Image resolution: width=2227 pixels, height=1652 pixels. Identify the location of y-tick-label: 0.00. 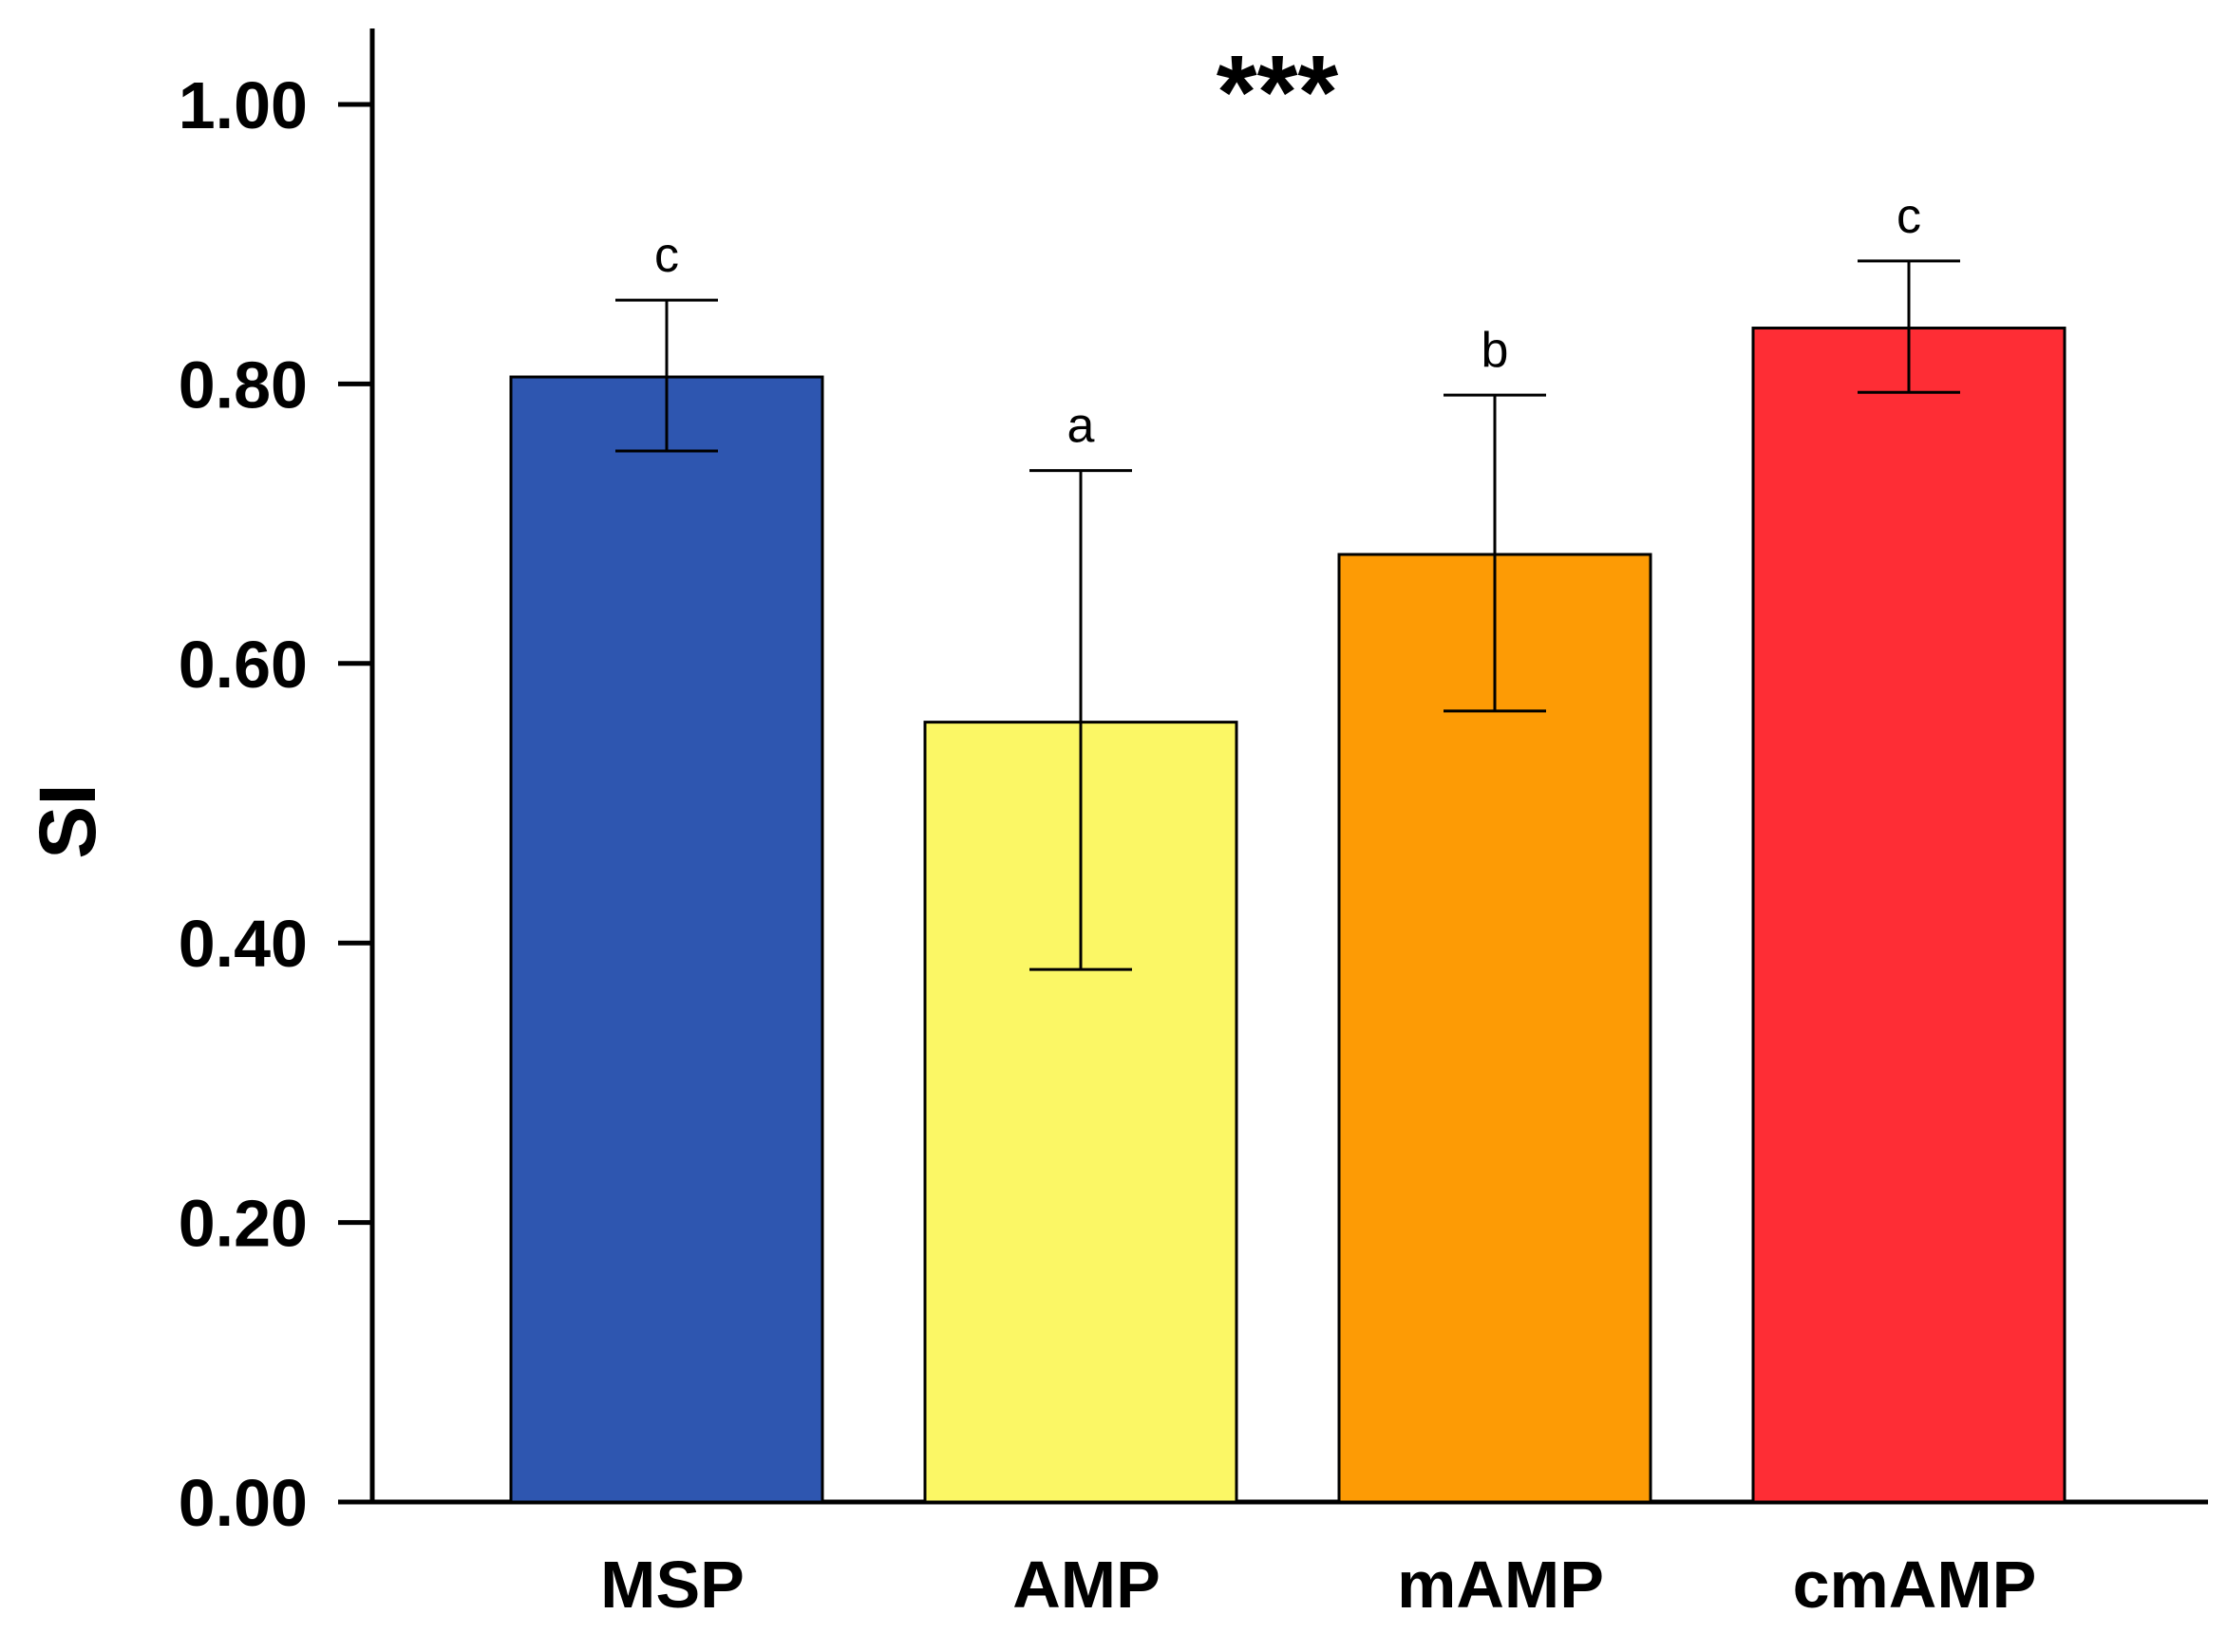
(243, 1503).